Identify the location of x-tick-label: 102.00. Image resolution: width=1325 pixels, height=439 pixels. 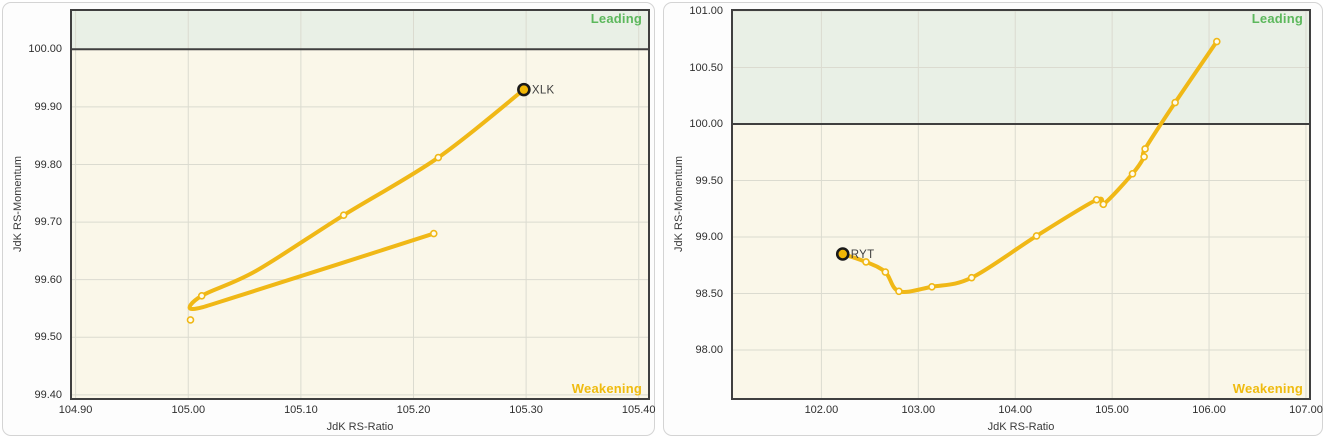
(821, 410).